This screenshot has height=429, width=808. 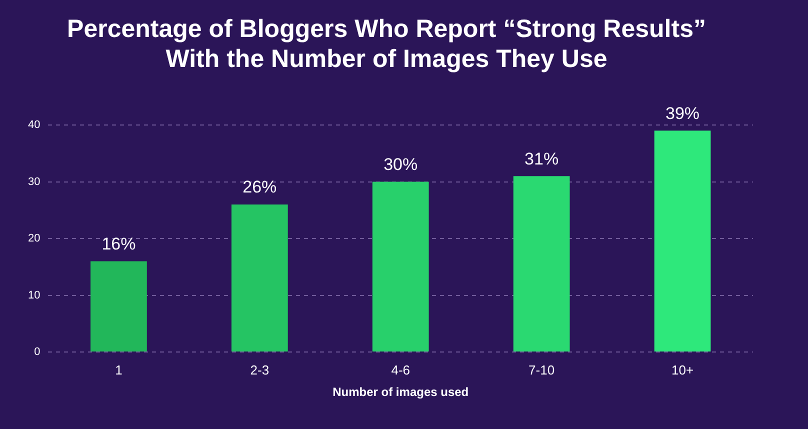 I want to click on x-tick-label: 1, so click(x=118, y=370).